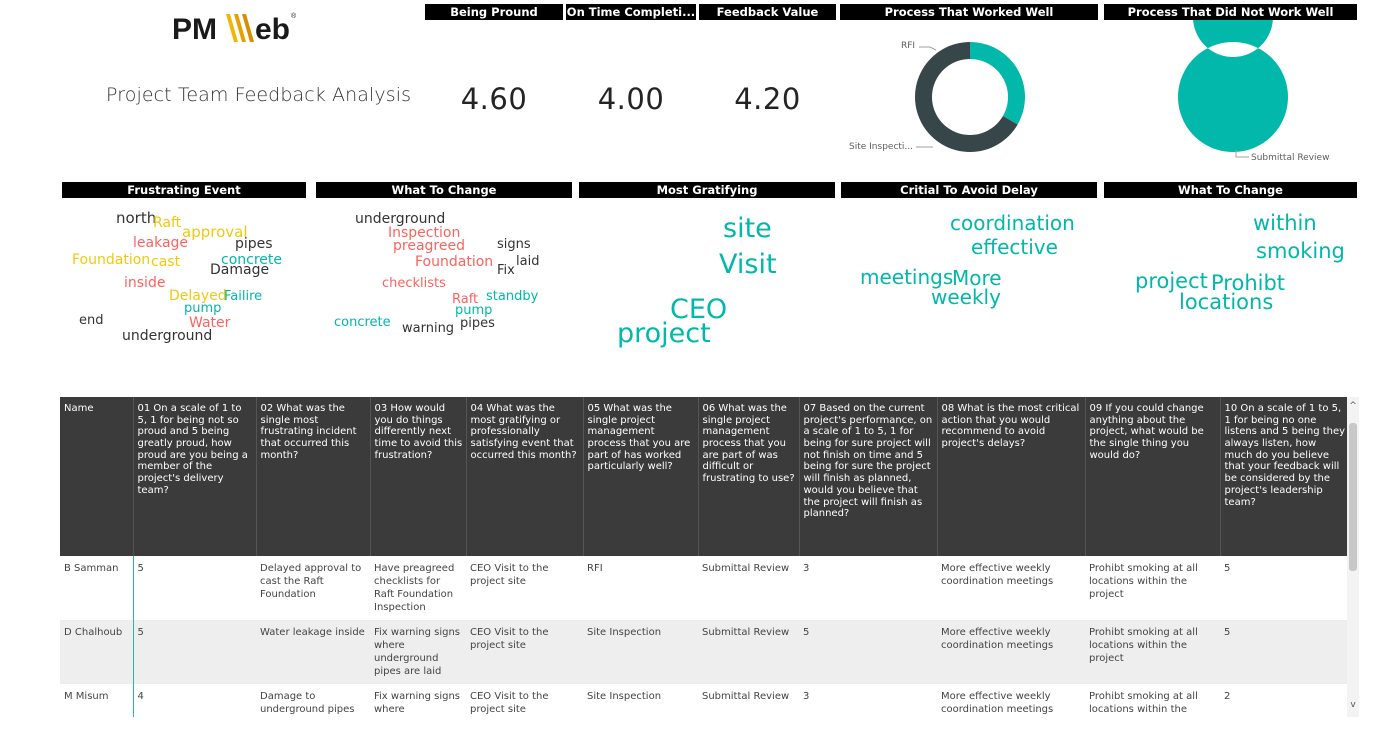 Image resolution: width=1375 pixels, height=736 pixels. I want to click on wordcloud-header-gratifying: Most Gratifying, so click(707, 190).